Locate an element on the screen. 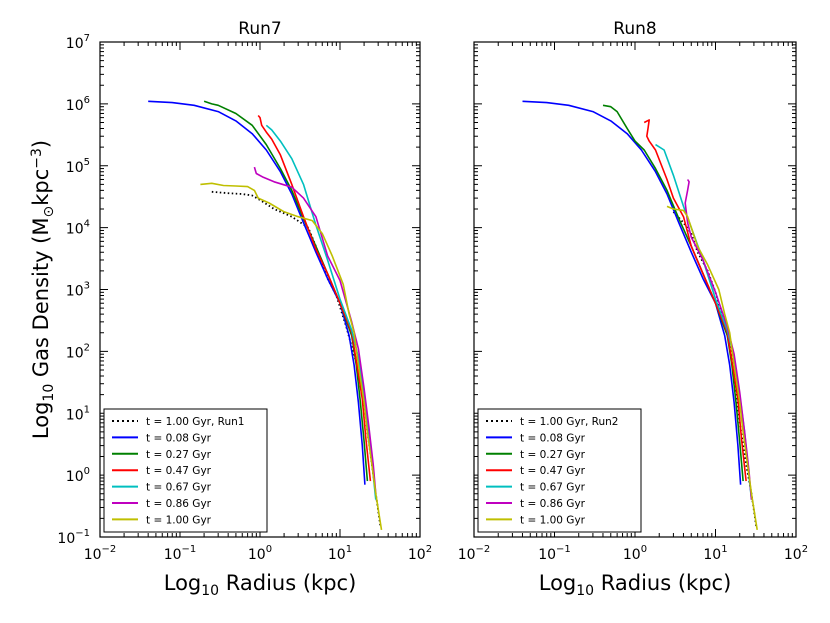 This screenshot has width=830, height=623. y-tick-label: 10⁷ is located at coordinates (78, 42).